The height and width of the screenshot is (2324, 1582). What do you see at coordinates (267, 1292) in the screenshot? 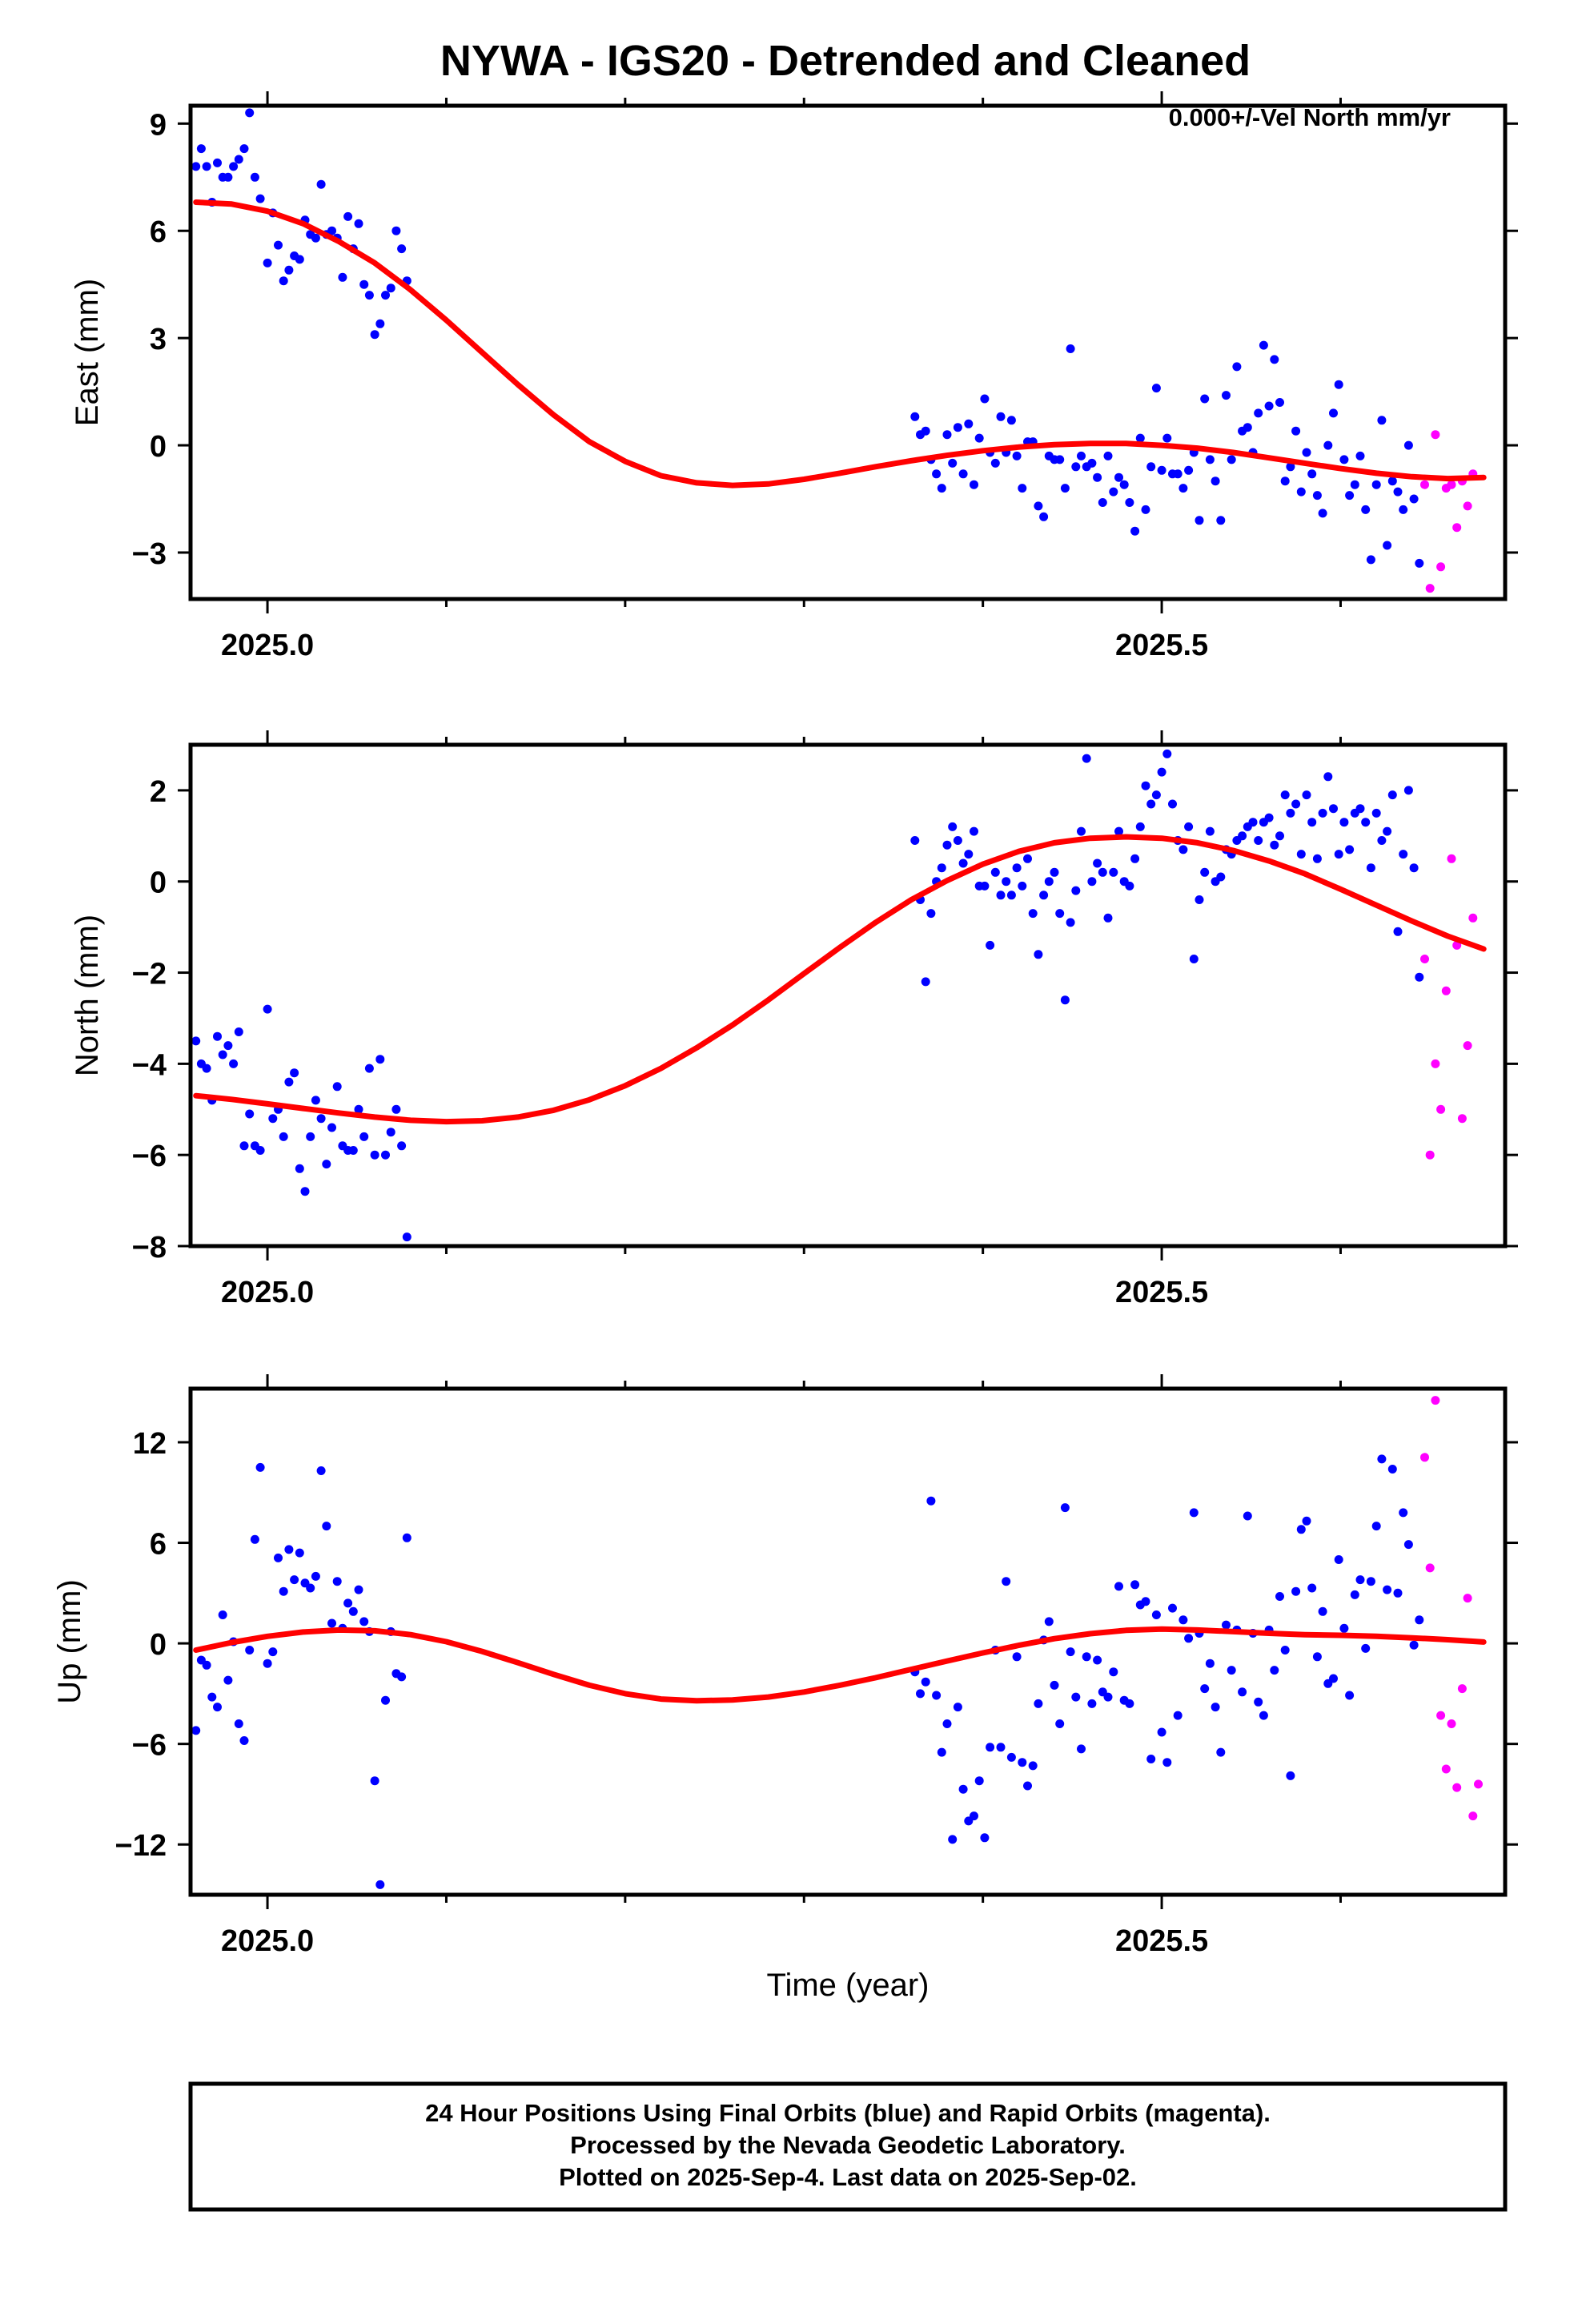
I see `x-tick-label: 2025.0` at bounding box center [267, 1292].